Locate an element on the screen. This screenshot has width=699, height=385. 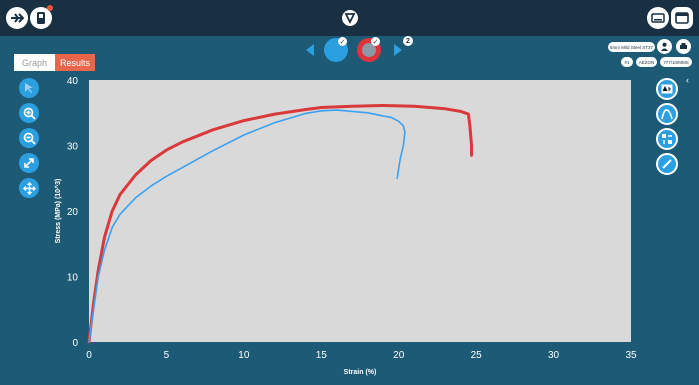
back-button is located at coordinates (17, 18).